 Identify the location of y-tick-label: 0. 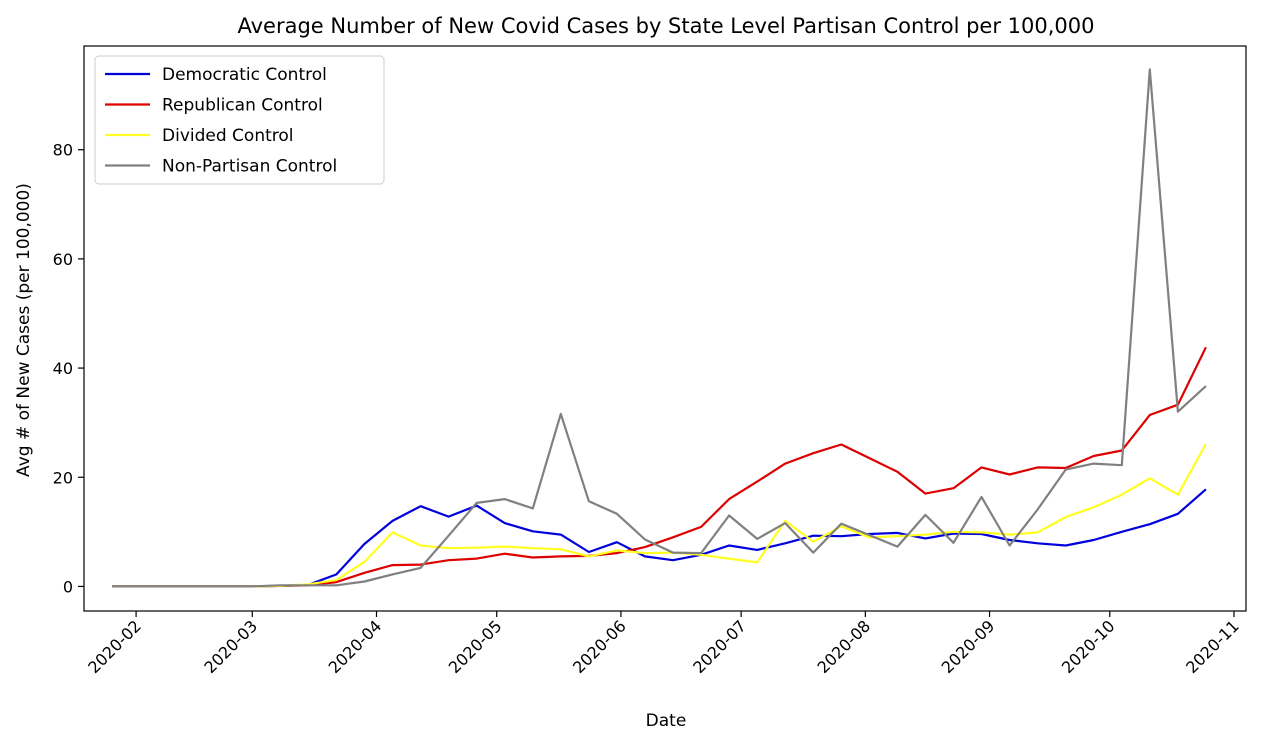
(68, 586).